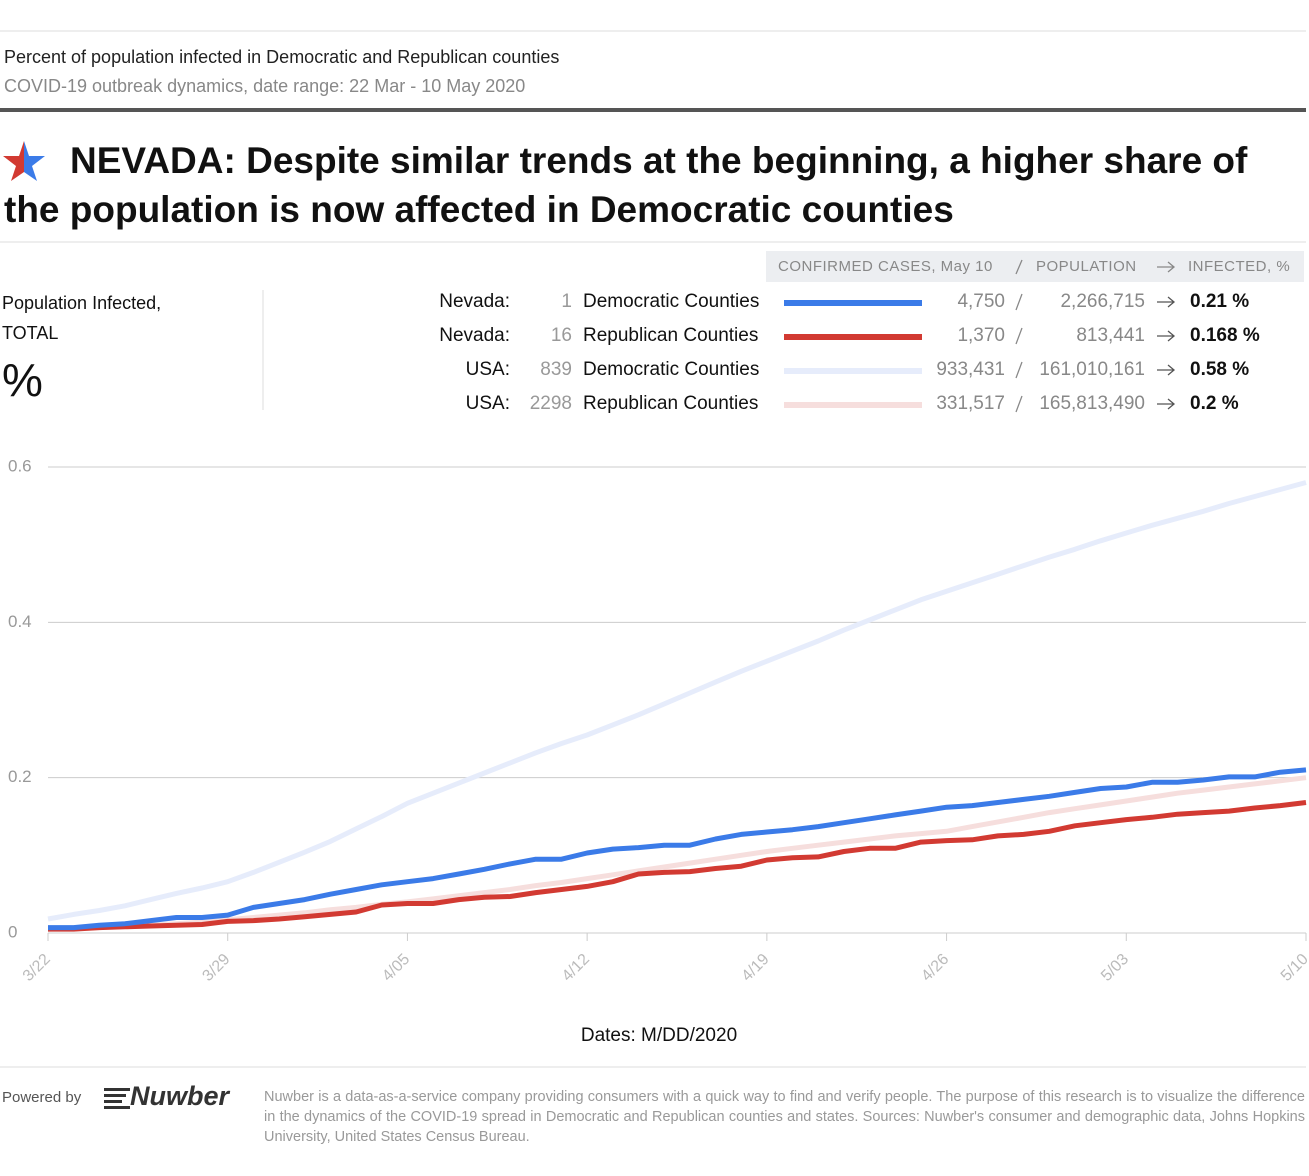  Describe the element at coordinates (1239, 266) in the screenshot. I see `legend-header-infected: INFECTED, %` at that location.